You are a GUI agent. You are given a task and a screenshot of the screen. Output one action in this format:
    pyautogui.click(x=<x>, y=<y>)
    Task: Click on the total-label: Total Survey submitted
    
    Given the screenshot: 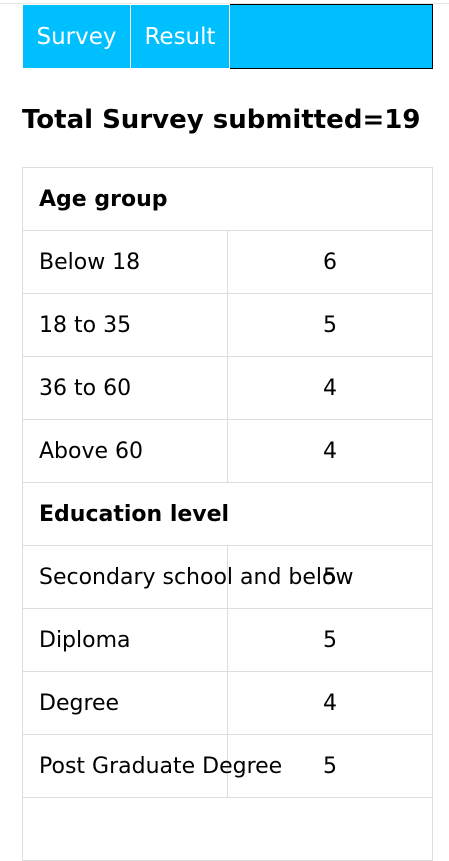 What is the action you would take?
    pyautogui.click(x=192, y=120)
    